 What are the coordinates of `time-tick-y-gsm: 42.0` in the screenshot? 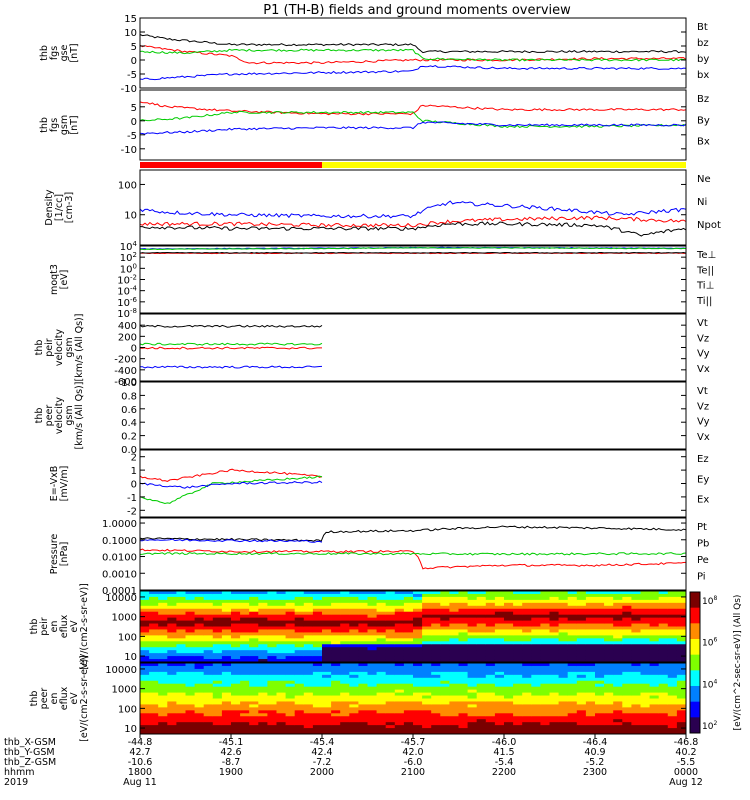 It's located at (412, 752).